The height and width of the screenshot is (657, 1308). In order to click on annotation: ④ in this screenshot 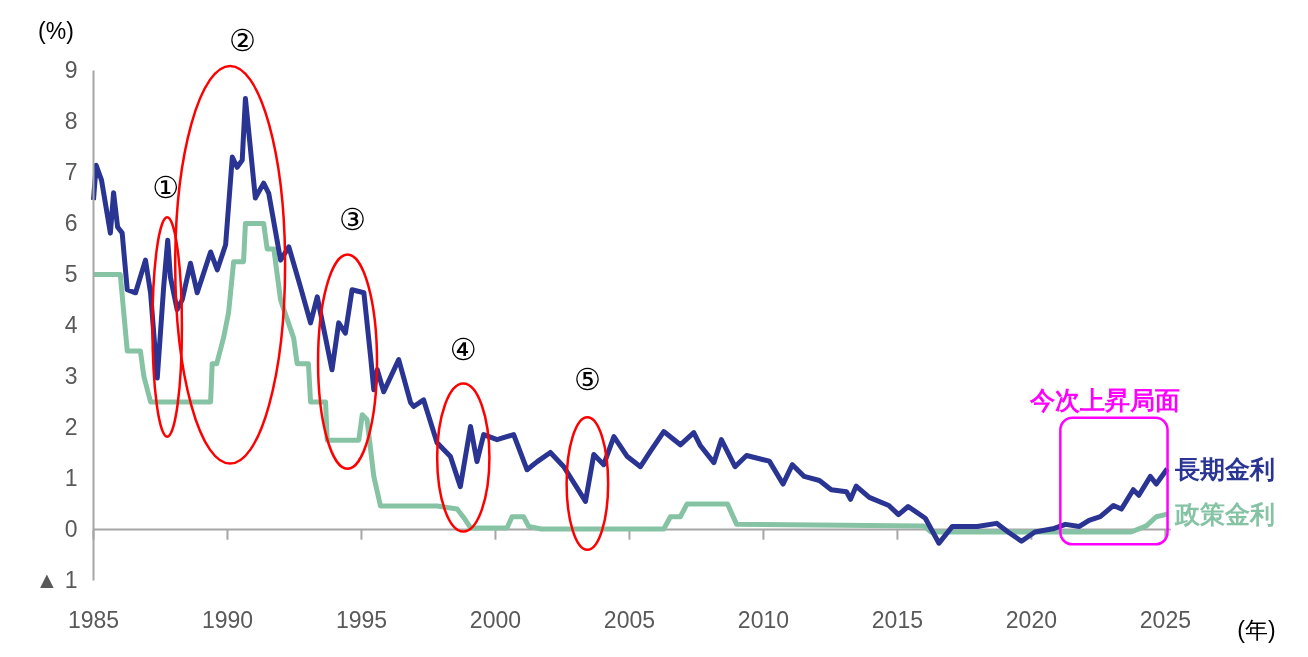, I will do `click(463, 350)`.